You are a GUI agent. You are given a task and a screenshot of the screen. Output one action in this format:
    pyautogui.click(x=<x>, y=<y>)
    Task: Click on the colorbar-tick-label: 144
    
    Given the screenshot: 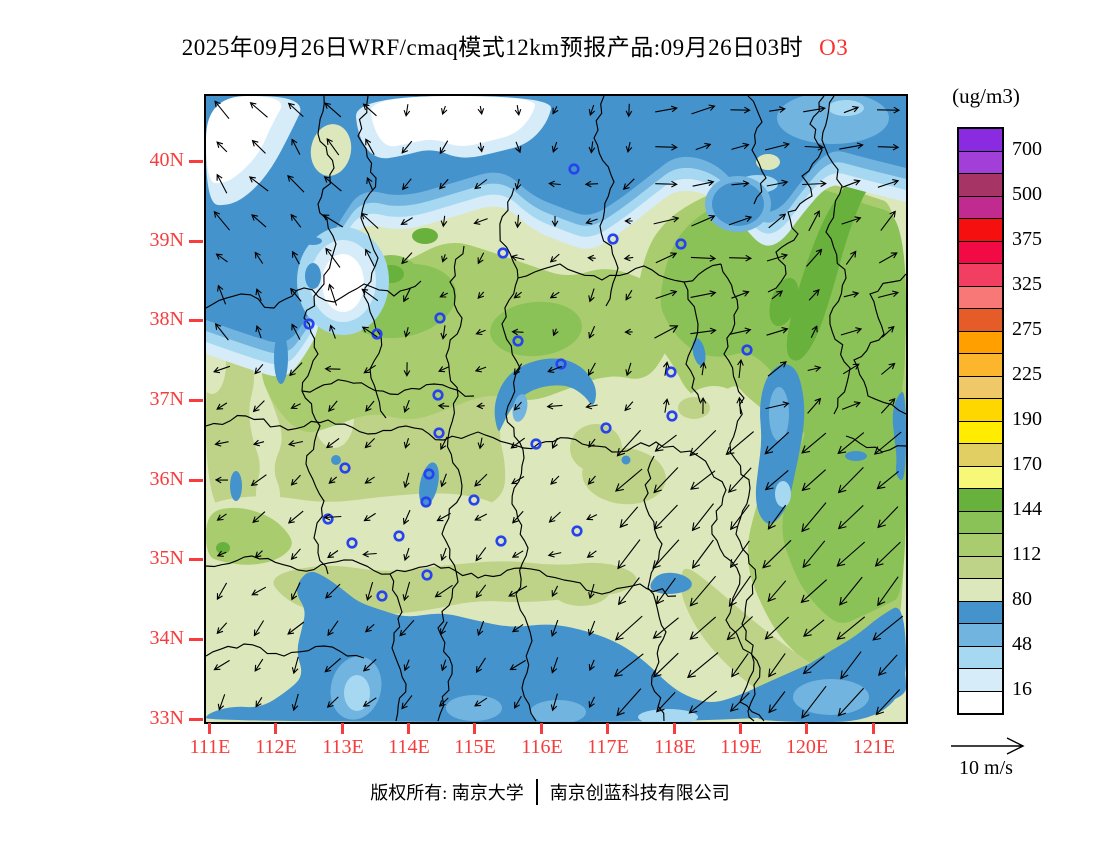 What is the action you would take?
    pyautogui.click(x=1027, y=508)
    